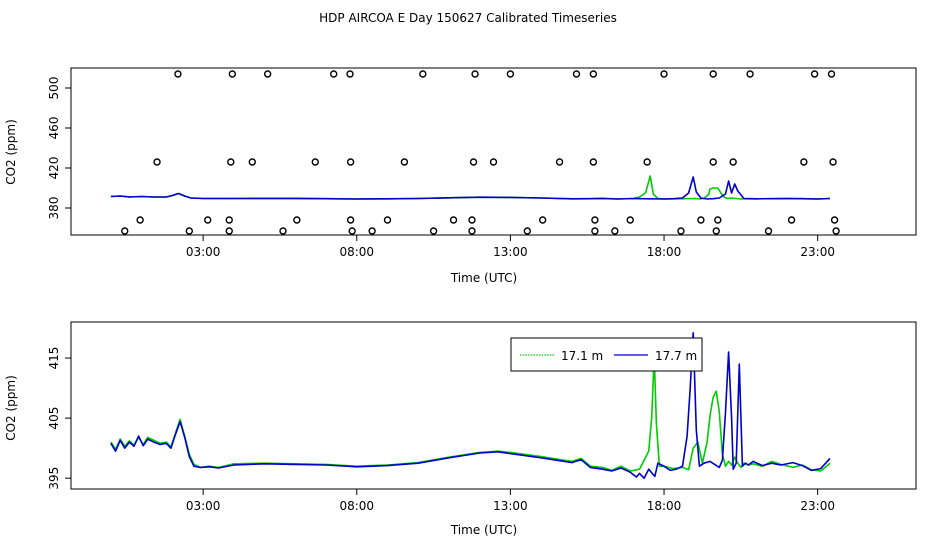 Image resolution: width=936 pixels, height=544 pixels. Describe the element at coordinates (606, 354) in the screenshot. I see `legend: 17.1 m 17.7 m` at that location.